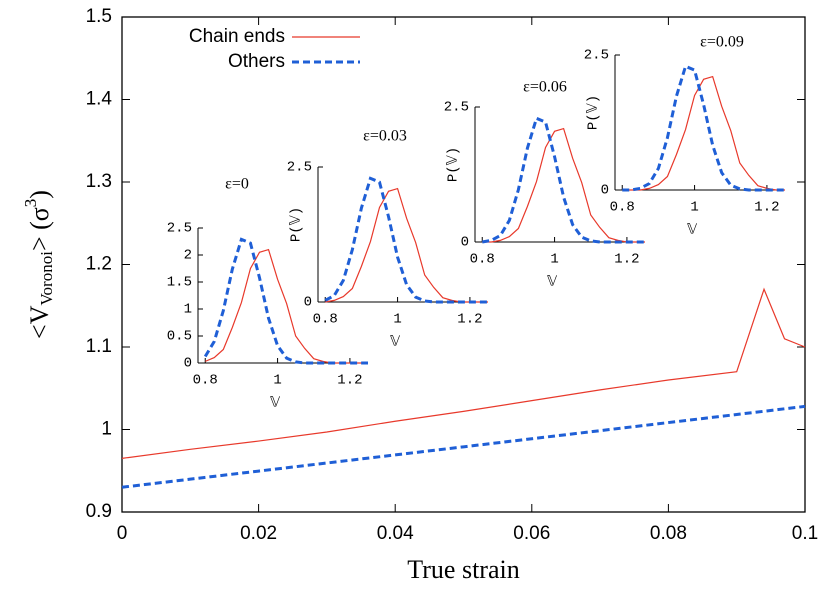  I want to click on y-axis-label-part: Voronoi, so click(46, 278).